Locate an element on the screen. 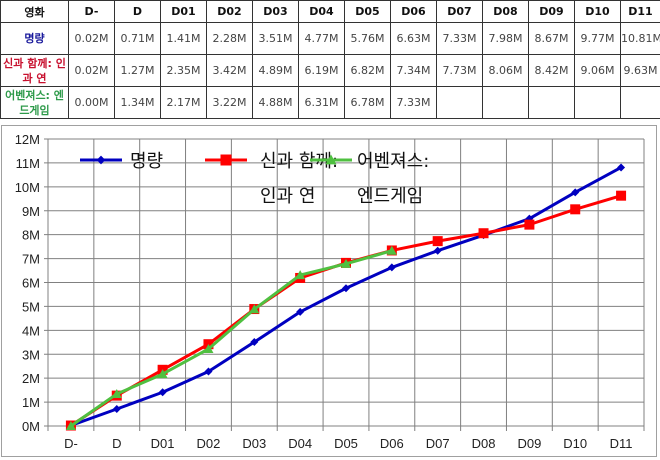 The width and height of the screenshot is (660, 460). legend-item: 신과 함께: 인과 연 is located at coordinates (271, 179).